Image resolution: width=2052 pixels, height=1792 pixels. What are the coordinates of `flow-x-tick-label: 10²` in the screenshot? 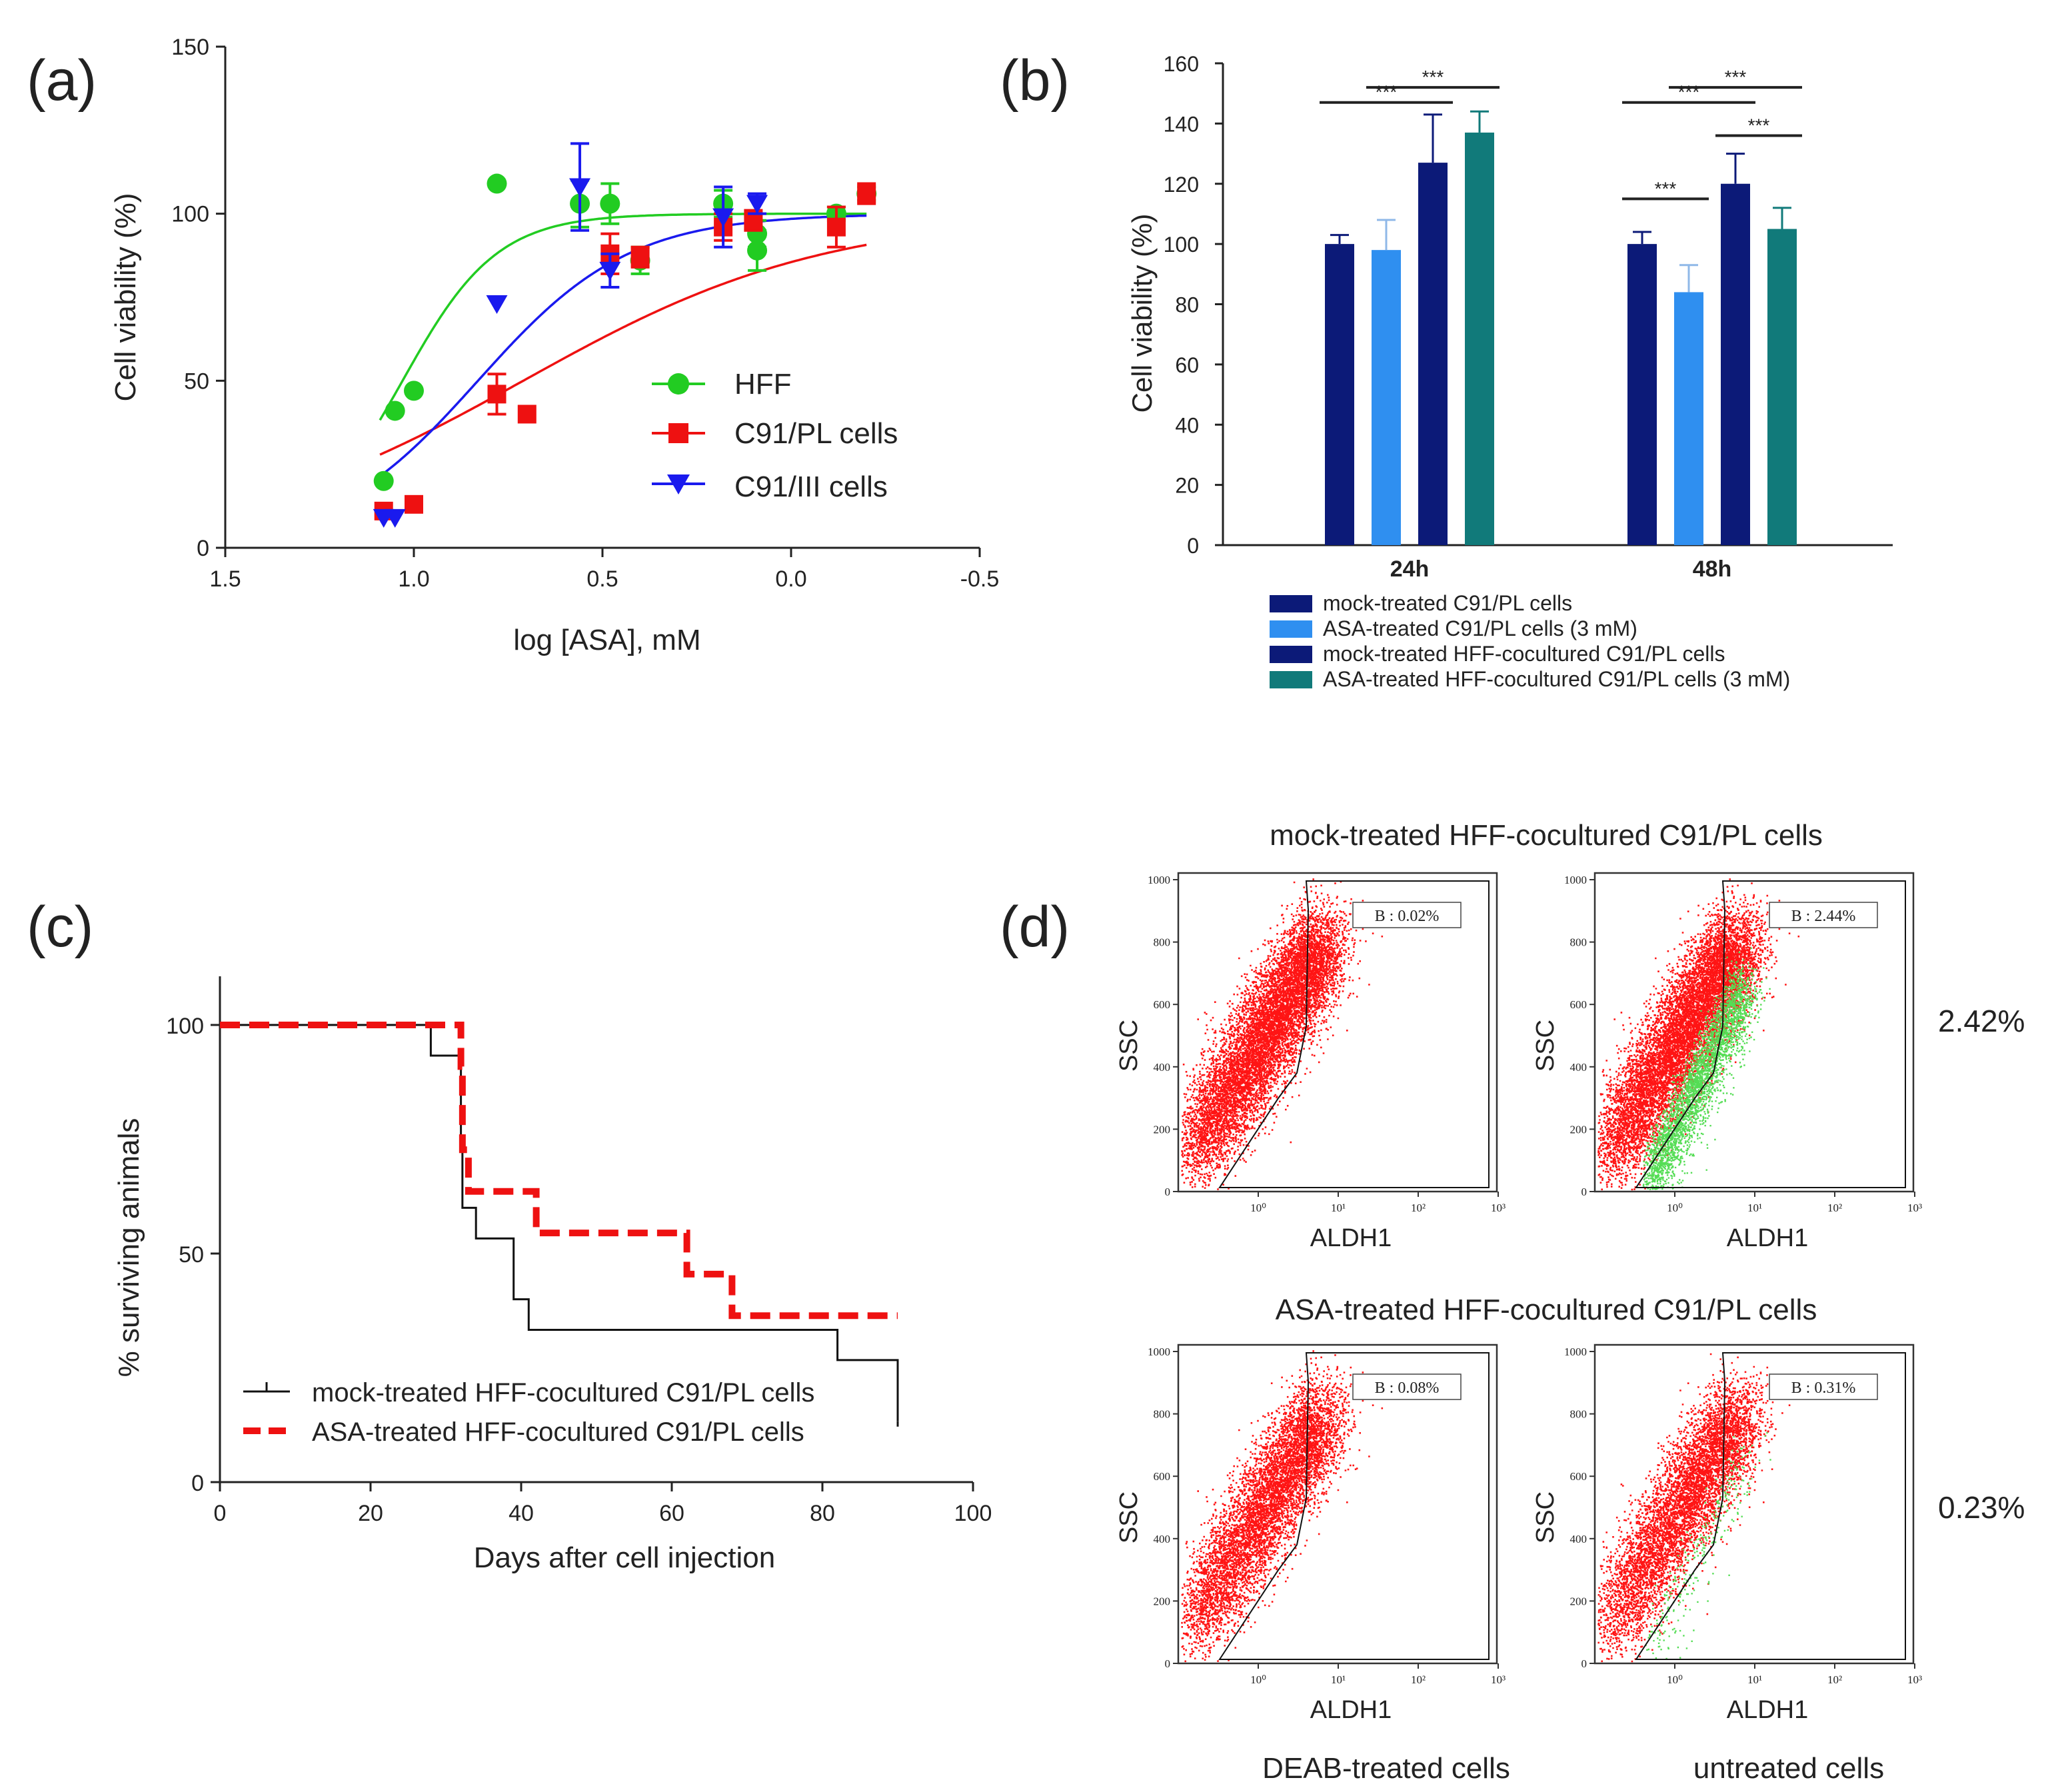 It's located at (1834, 1208).